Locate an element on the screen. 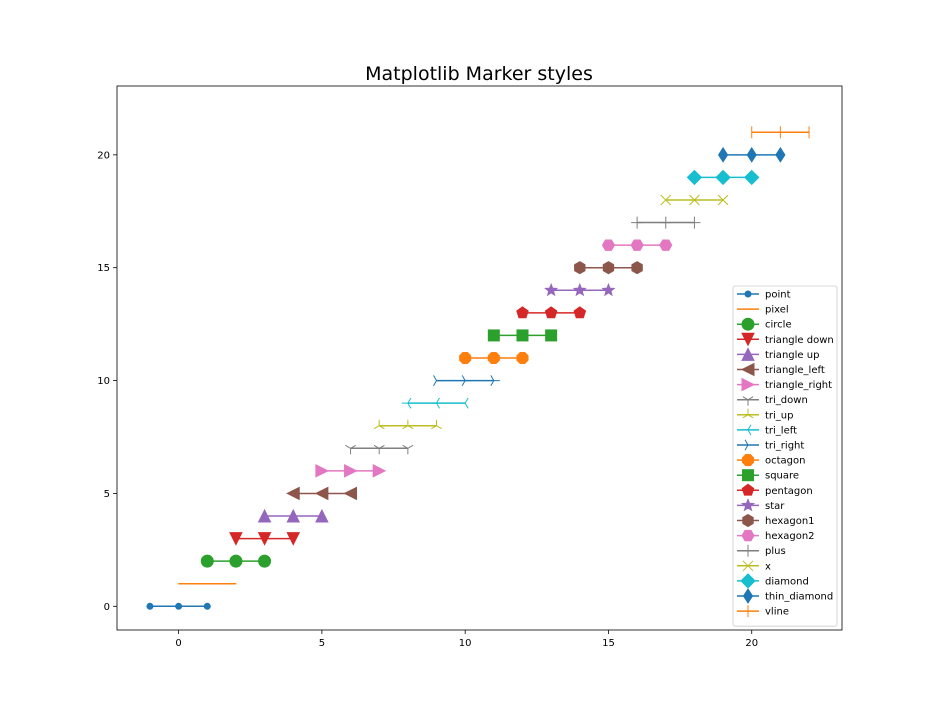 The height and width of the screenshot is (720, 936). series-tri_down is located at coordinates (379, 449).